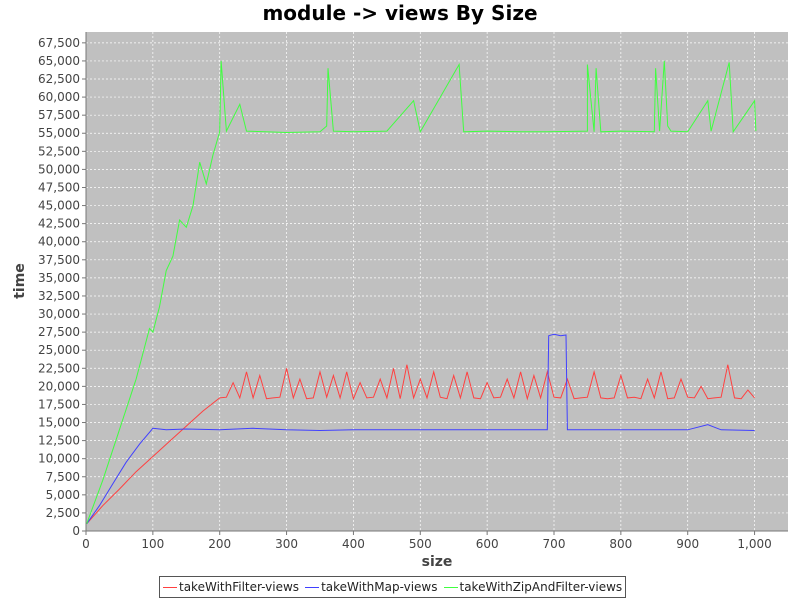 This screenshot has width=800, height=600. I want to click on y-tick-label: 50,000, so click(59, 169).